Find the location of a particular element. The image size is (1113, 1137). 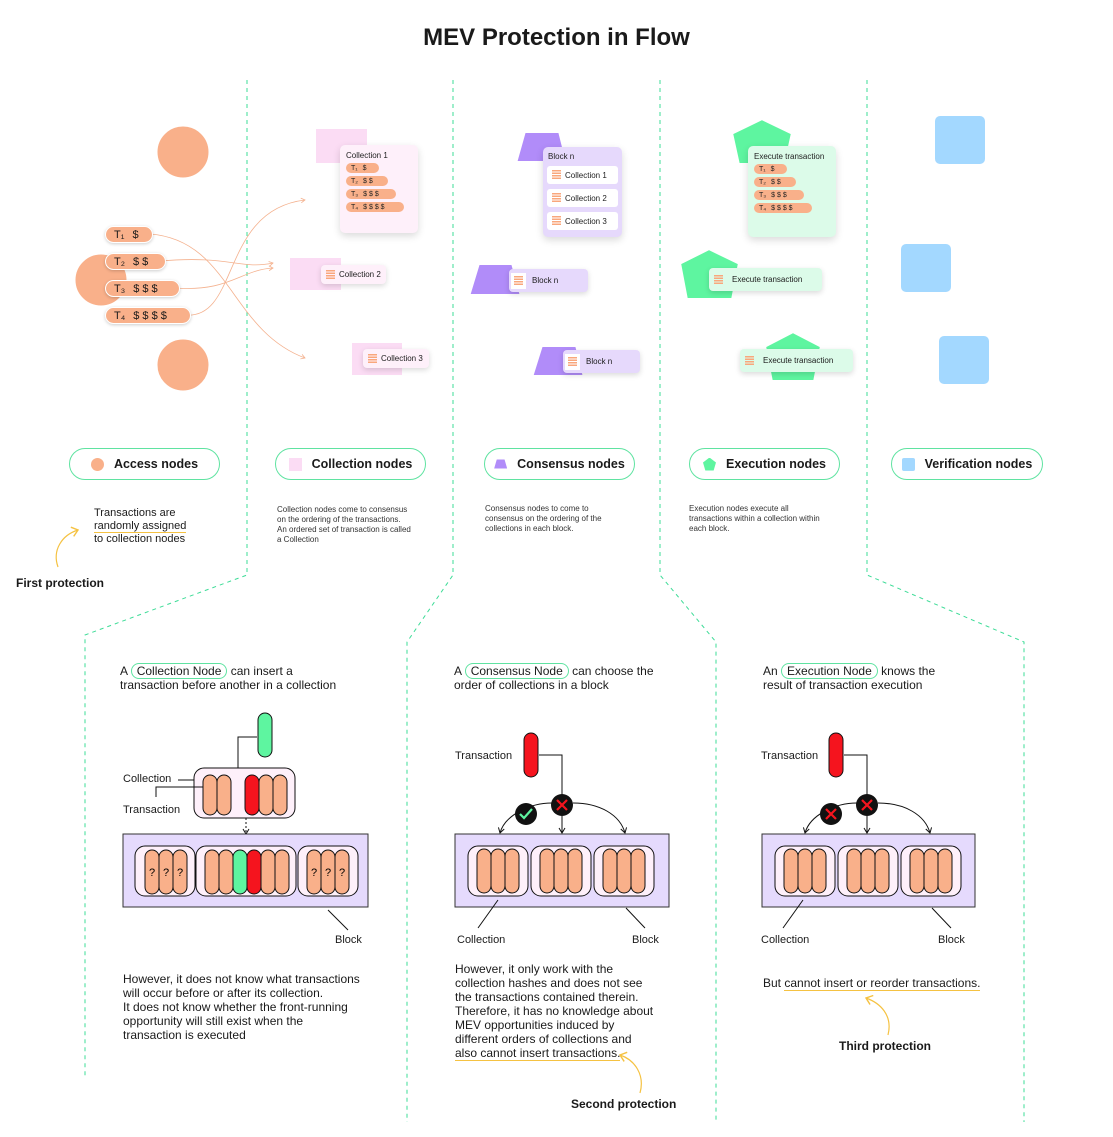

tx-row: T₂ $ $ is located at coordinates (367, 181).